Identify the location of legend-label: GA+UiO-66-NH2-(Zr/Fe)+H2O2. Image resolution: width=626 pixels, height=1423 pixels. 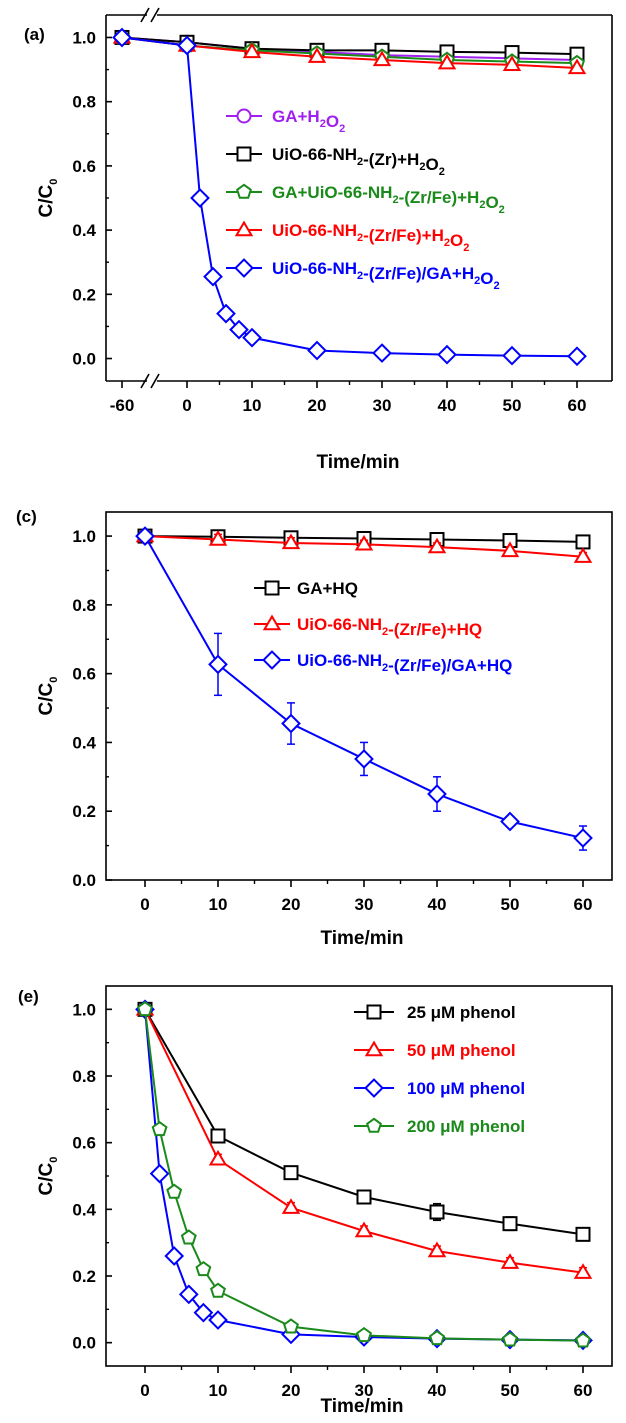
(388, 199).